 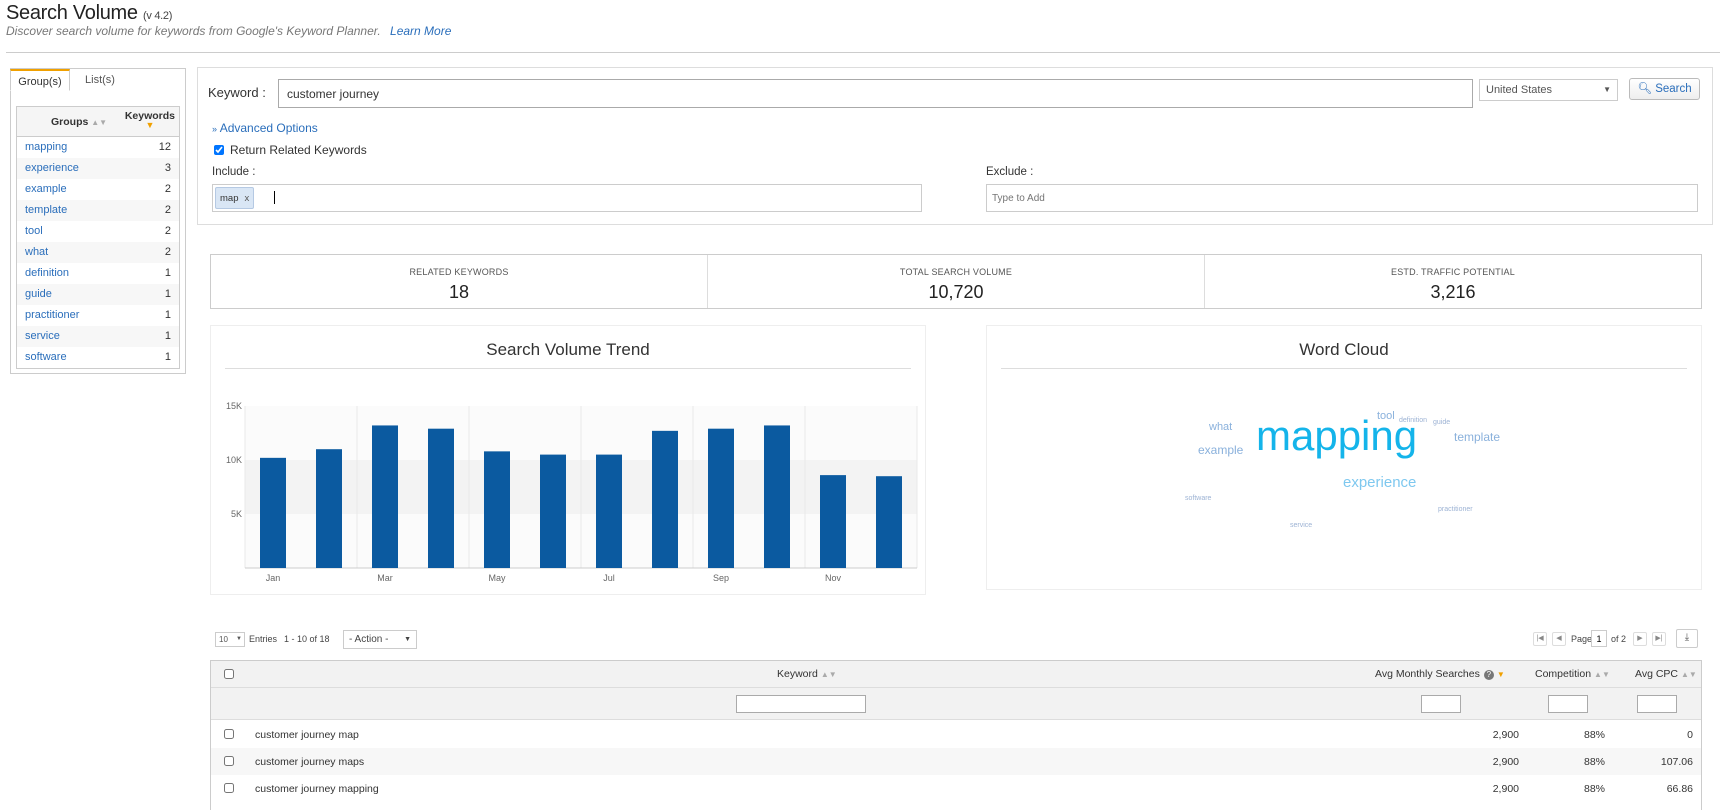 I want to click on advanced-options-toggle: » Advanced Options, so click(x=265, y=128).